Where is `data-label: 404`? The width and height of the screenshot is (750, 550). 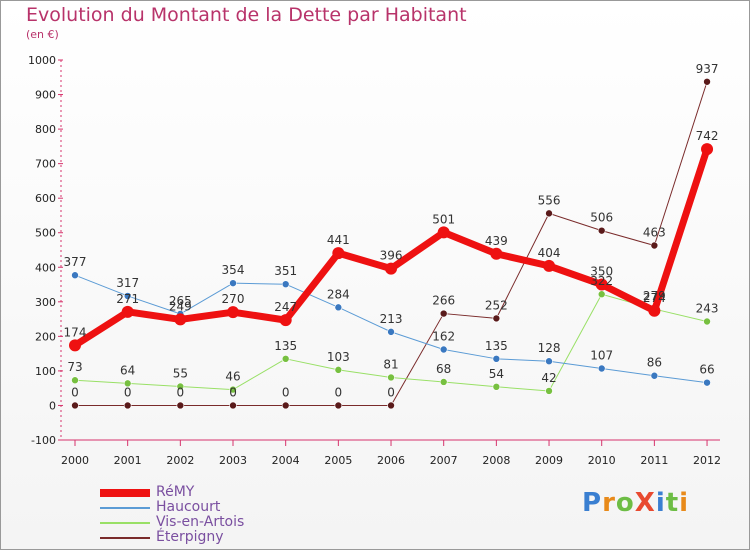 data-label: 404 is located at coordinates (549, 253).